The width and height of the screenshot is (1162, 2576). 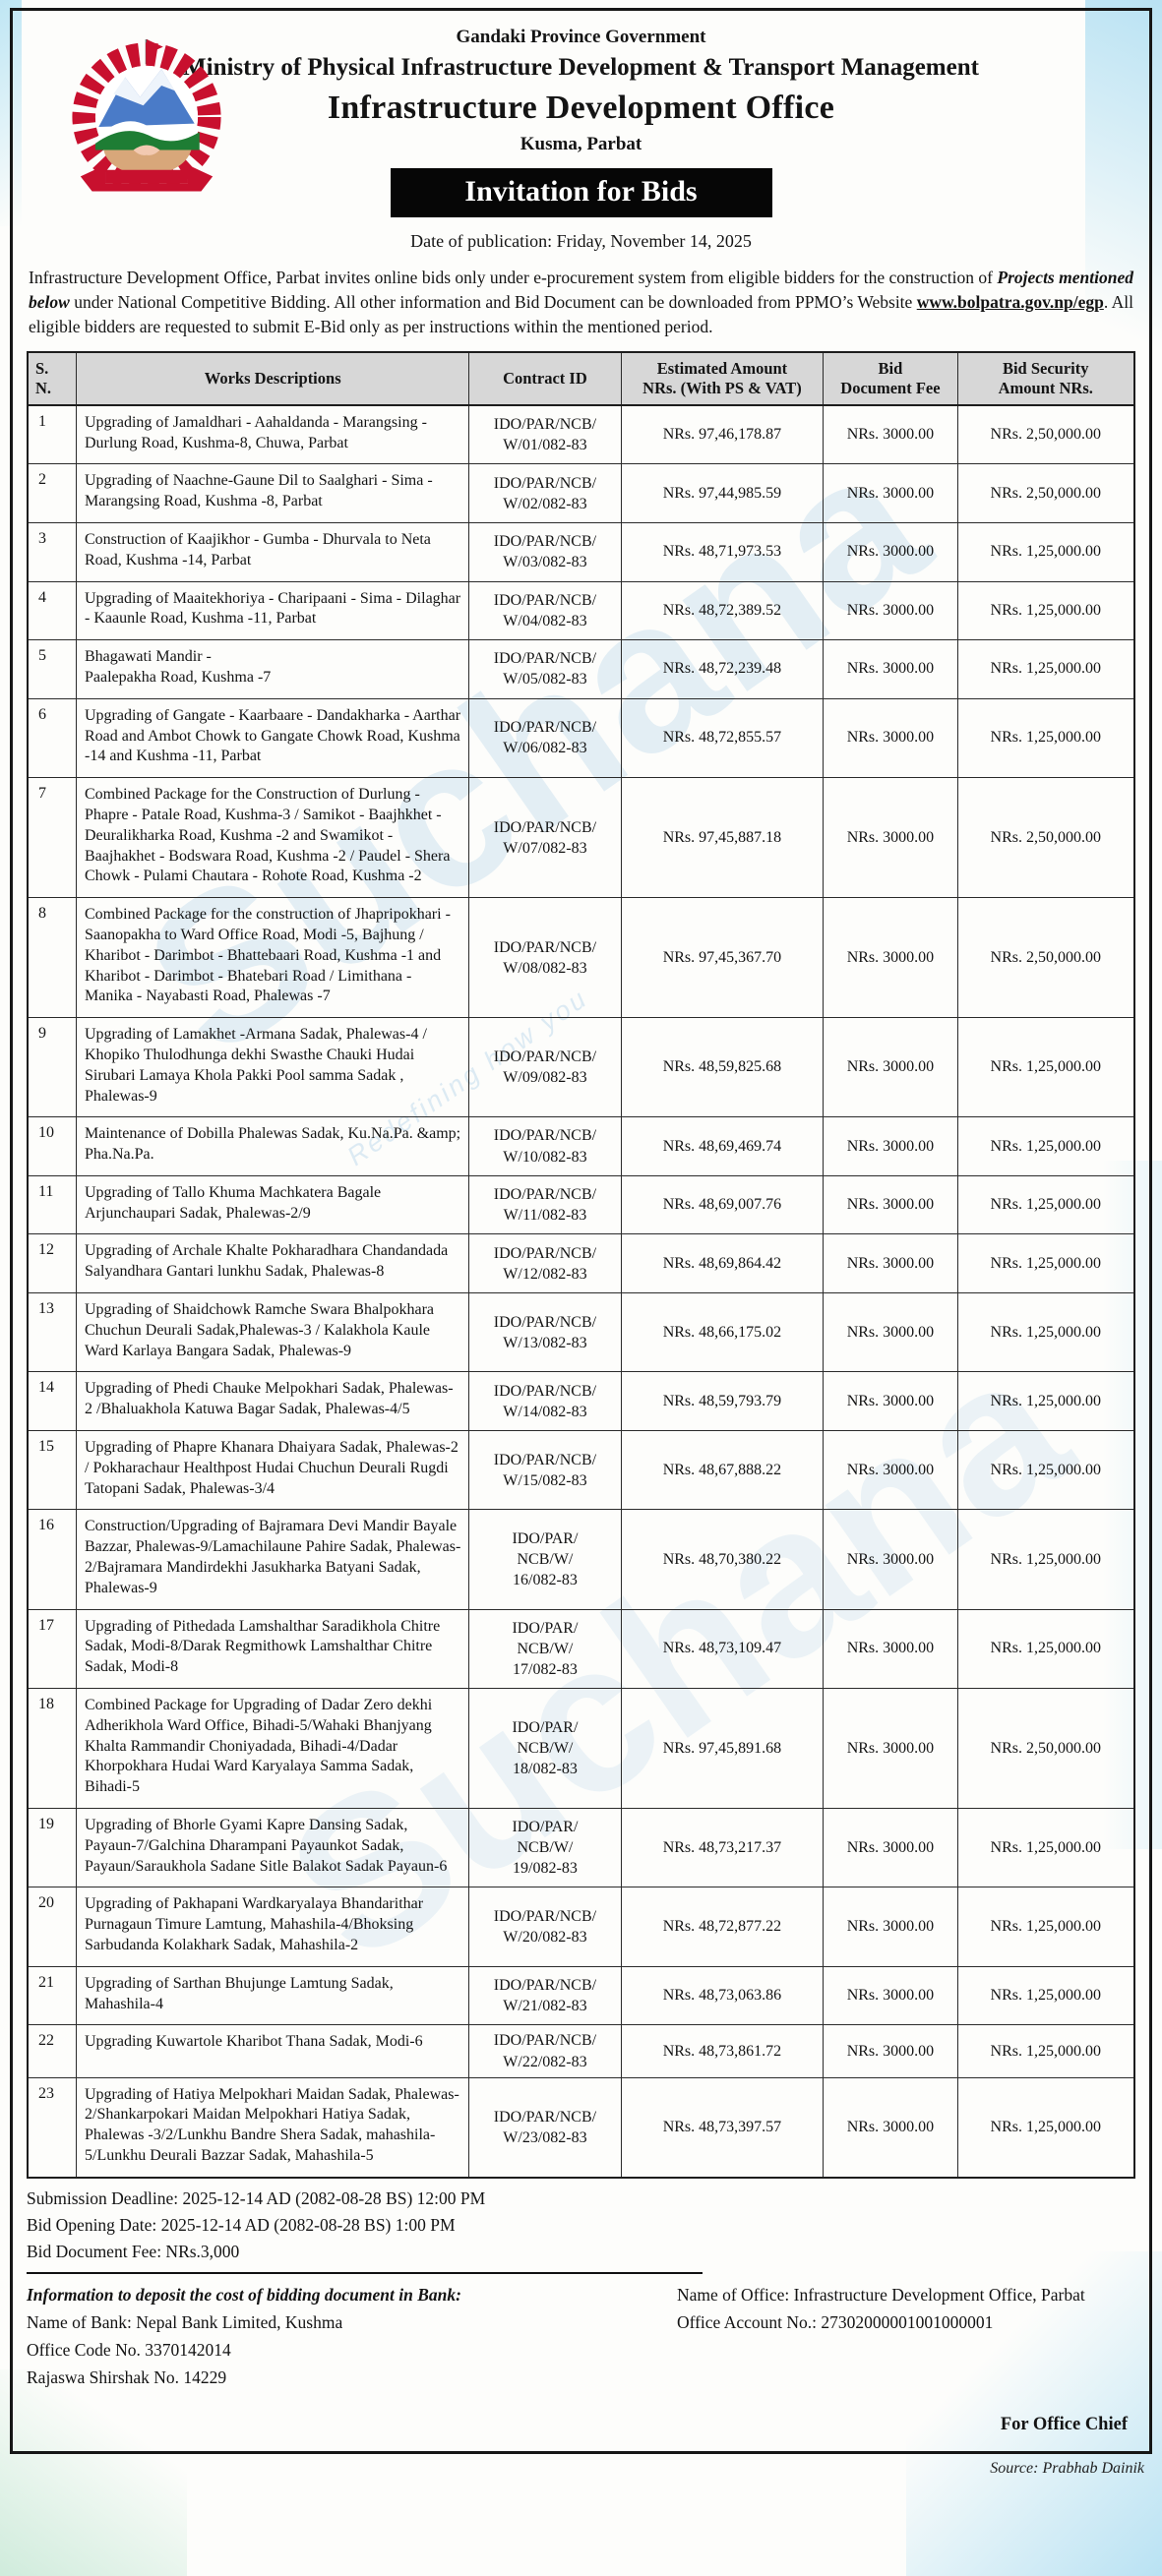 I want to click on row-contract-id: IDO/PAR/ NCB/W/ 19/082-83, so click(x=545, y=1848).